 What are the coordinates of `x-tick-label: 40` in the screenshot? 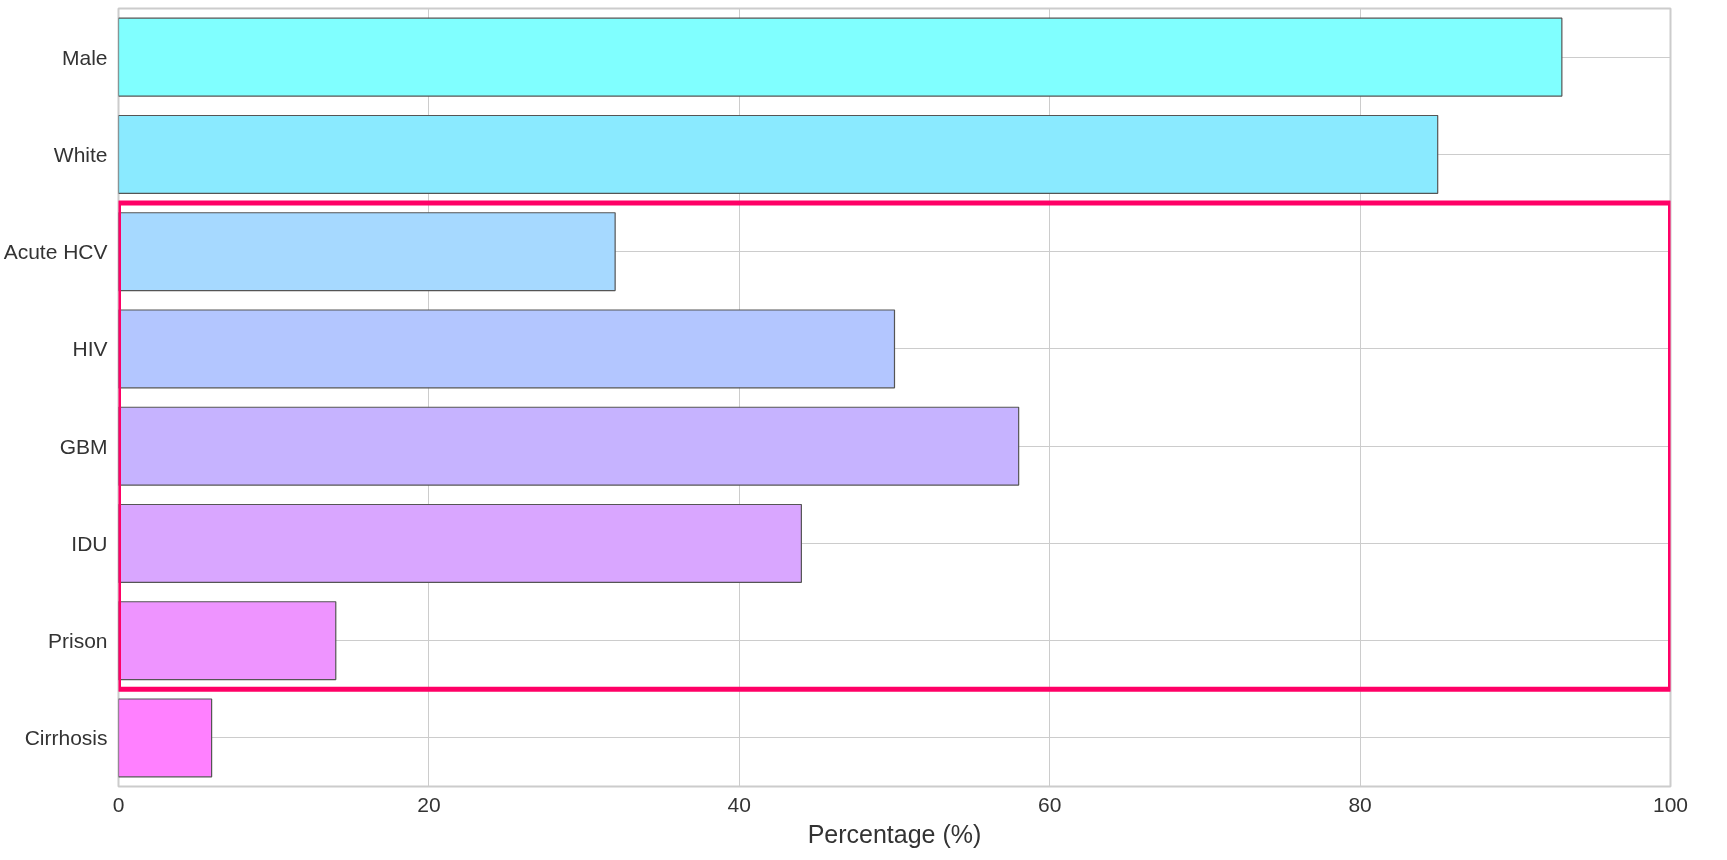 It's located at (739, 804).